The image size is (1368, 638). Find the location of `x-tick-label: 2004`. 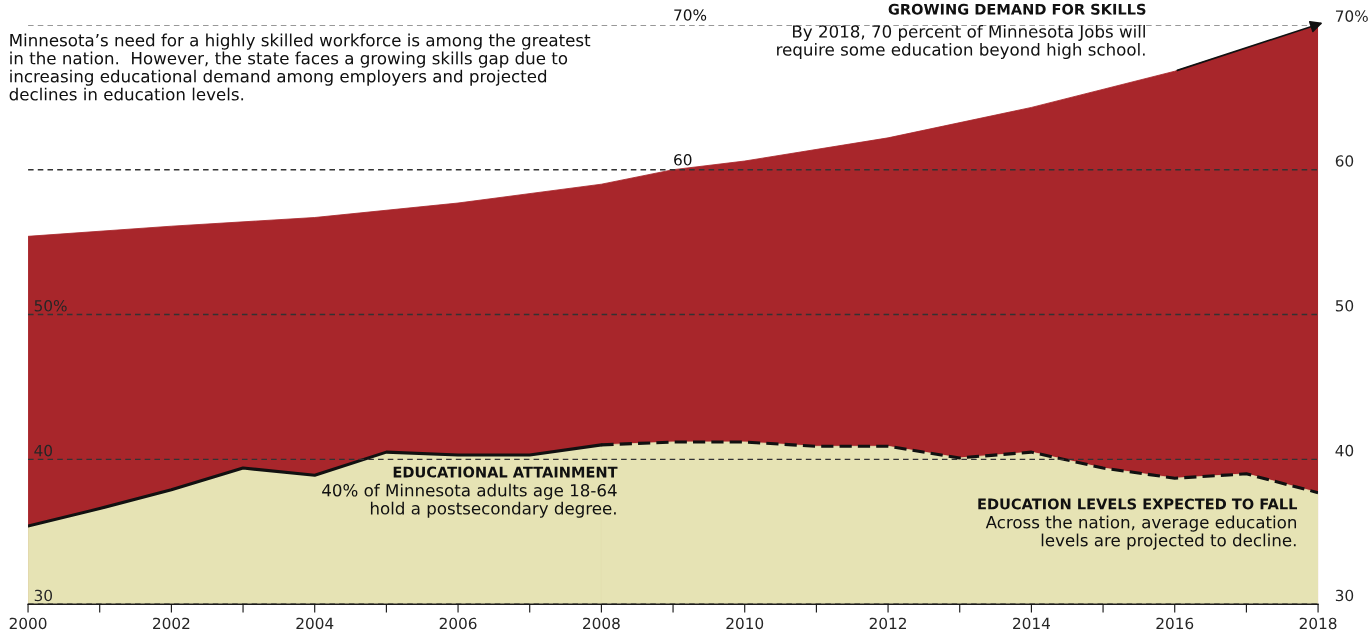

x-tick-label: 2004 is located at coordinates (315, 623).